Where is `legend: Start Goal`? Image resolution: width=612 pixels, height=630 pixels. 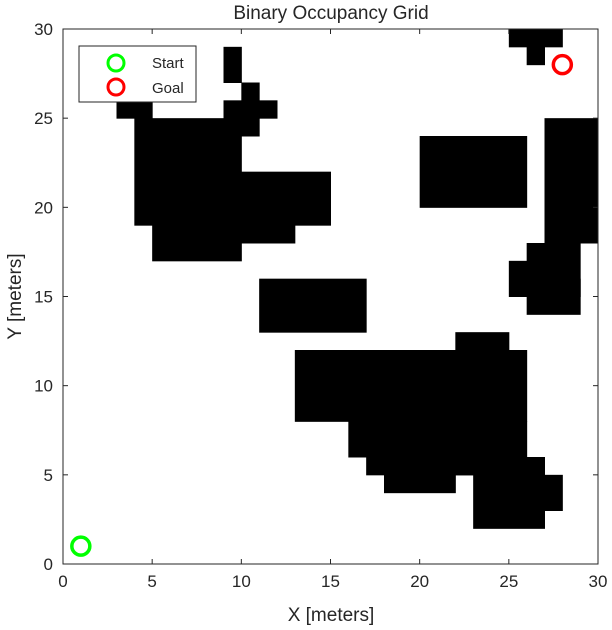 legend: Start Goal is located at coordinates (137, 74).